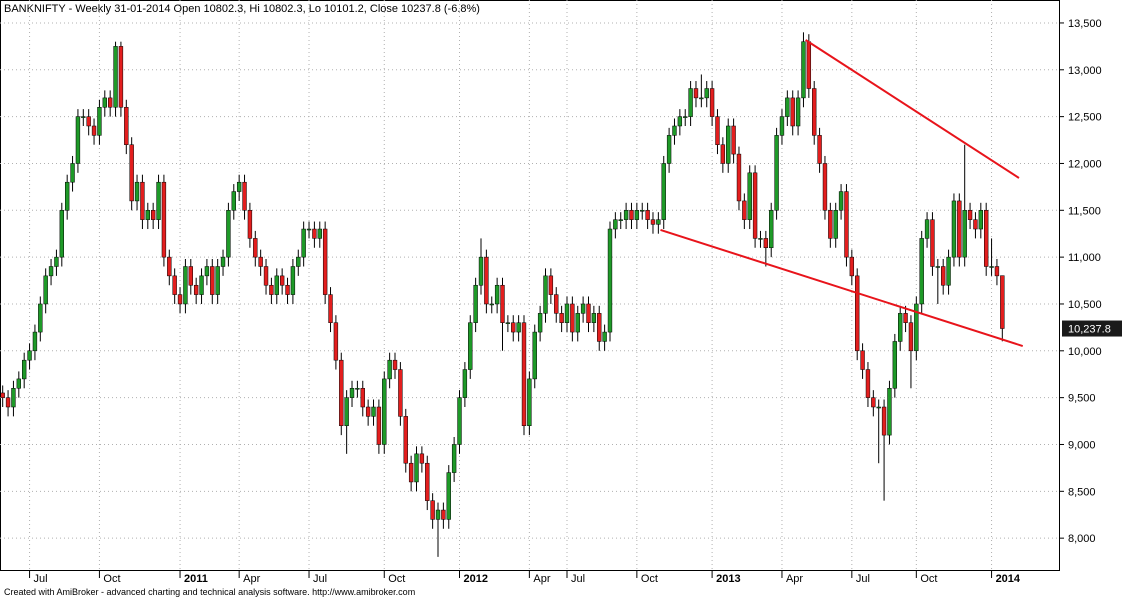 The height and width of the screenshot is (604, 1122). Describe the element at coordinates (320, 579) in the screenshot. I see `x-tick-label: Jul` at that location.